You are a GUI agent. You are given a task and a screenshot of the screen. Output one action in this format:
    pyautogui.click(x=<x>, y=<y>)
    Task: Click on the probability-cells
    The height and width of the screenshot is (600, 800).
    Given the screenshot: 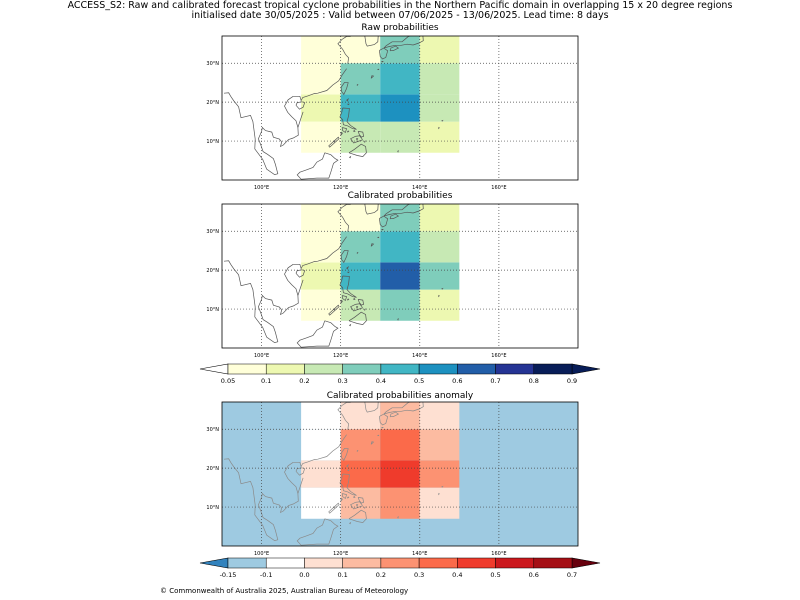 What is the action you would take?
    pyautogui.click(x=380, y=262)
    